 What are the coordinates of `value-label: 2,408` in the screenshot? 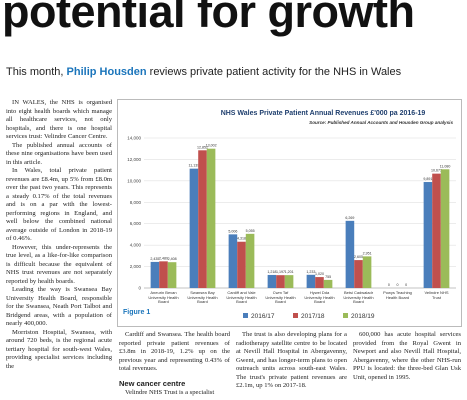 It's located at (172, 259).